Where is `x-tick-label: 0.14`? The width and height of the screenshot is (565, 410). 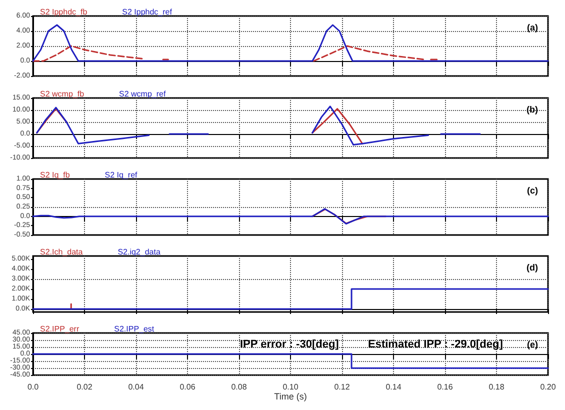 x-tick-label: 0.14 is located at coordinates (394, 387).